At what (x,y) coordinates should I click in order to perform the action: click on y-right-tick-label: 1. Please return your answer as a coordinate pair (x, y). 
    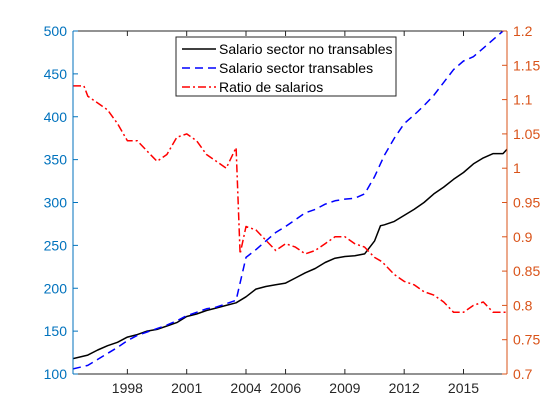
    Looking at the image, I should click on (517, 168).